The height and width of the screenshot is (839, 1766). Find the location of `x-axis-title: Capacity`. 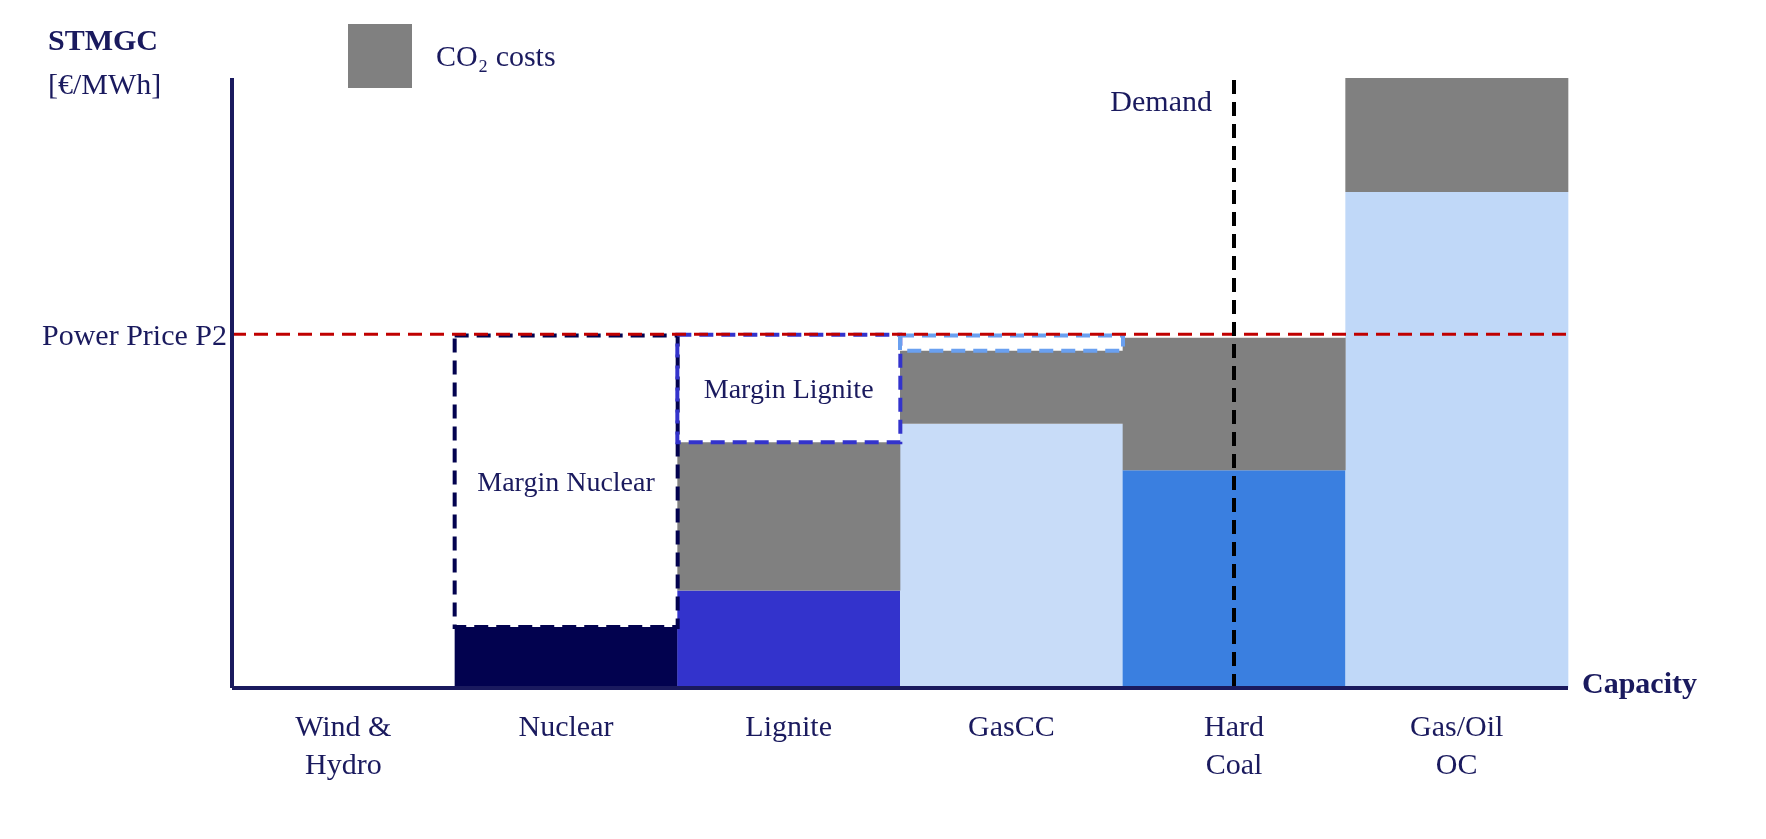

x-axis-title: Capacity is located at coordinates (1639, 683).